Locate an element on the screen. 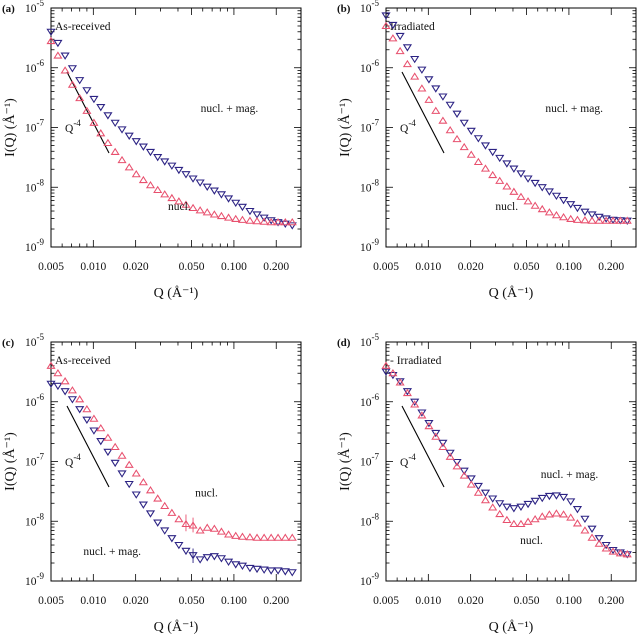 This screenshot has height=634, width=640. series-nucl-mag is located at coordinates (171, 478).